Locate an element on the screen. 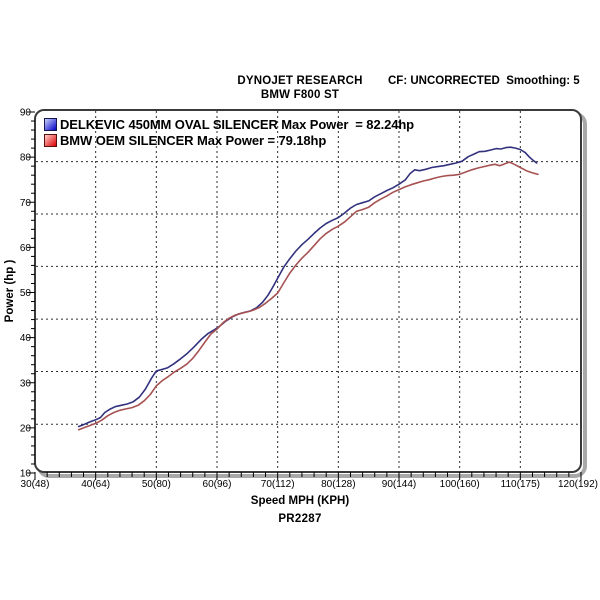  x-tick-label: 30(48) is located at coordinates (35, 484).